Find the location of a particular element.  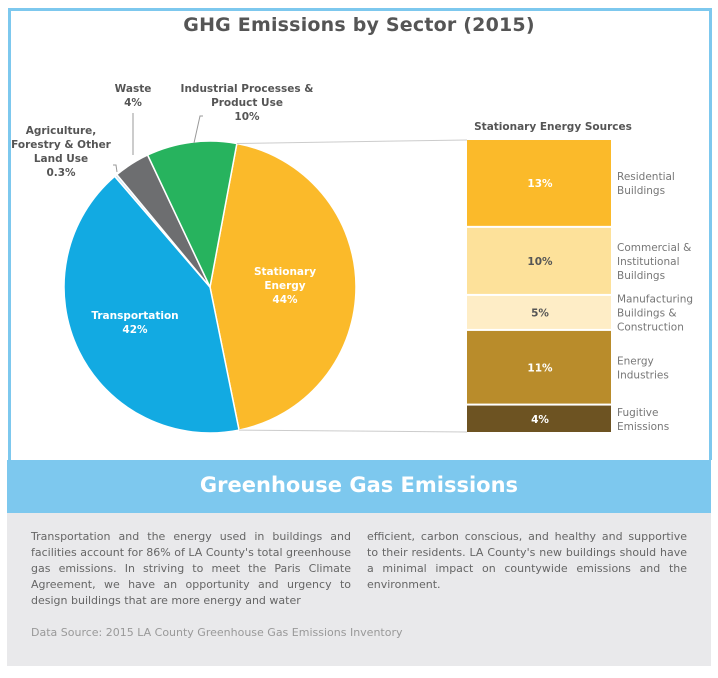

bar-category-label-3: Energy Industries is located at coordinates (643, 368).